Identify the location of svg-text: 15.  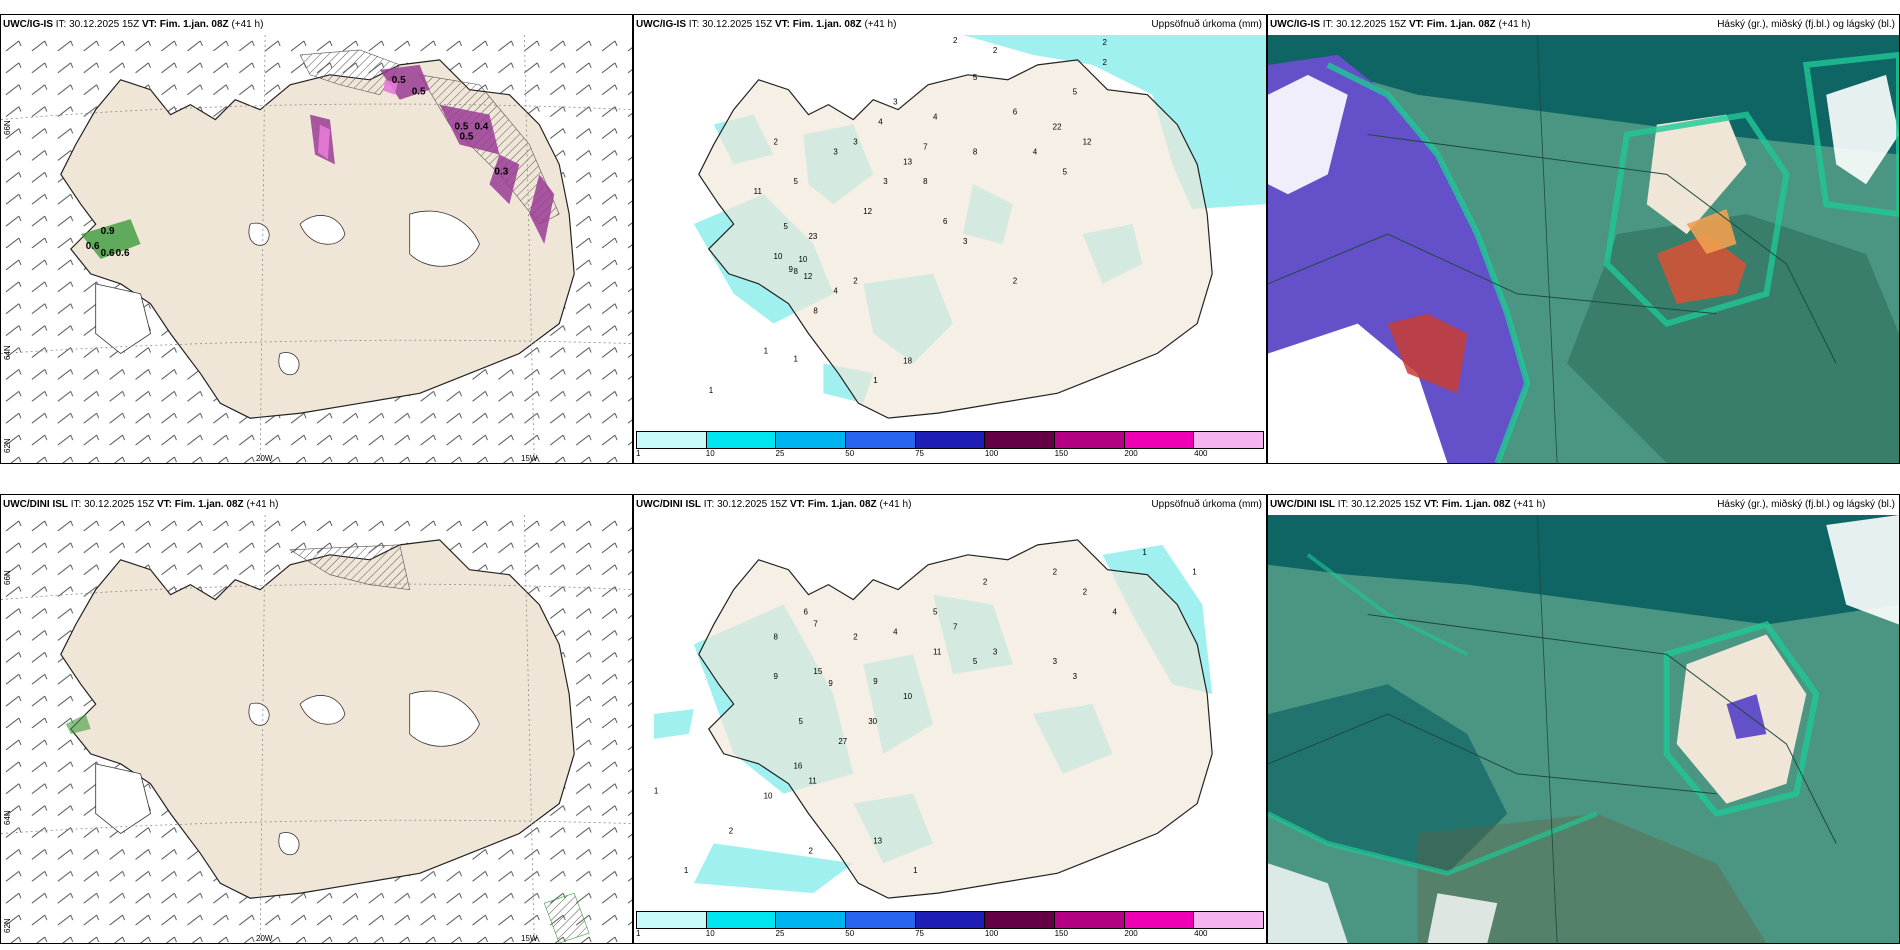
(817, 671).